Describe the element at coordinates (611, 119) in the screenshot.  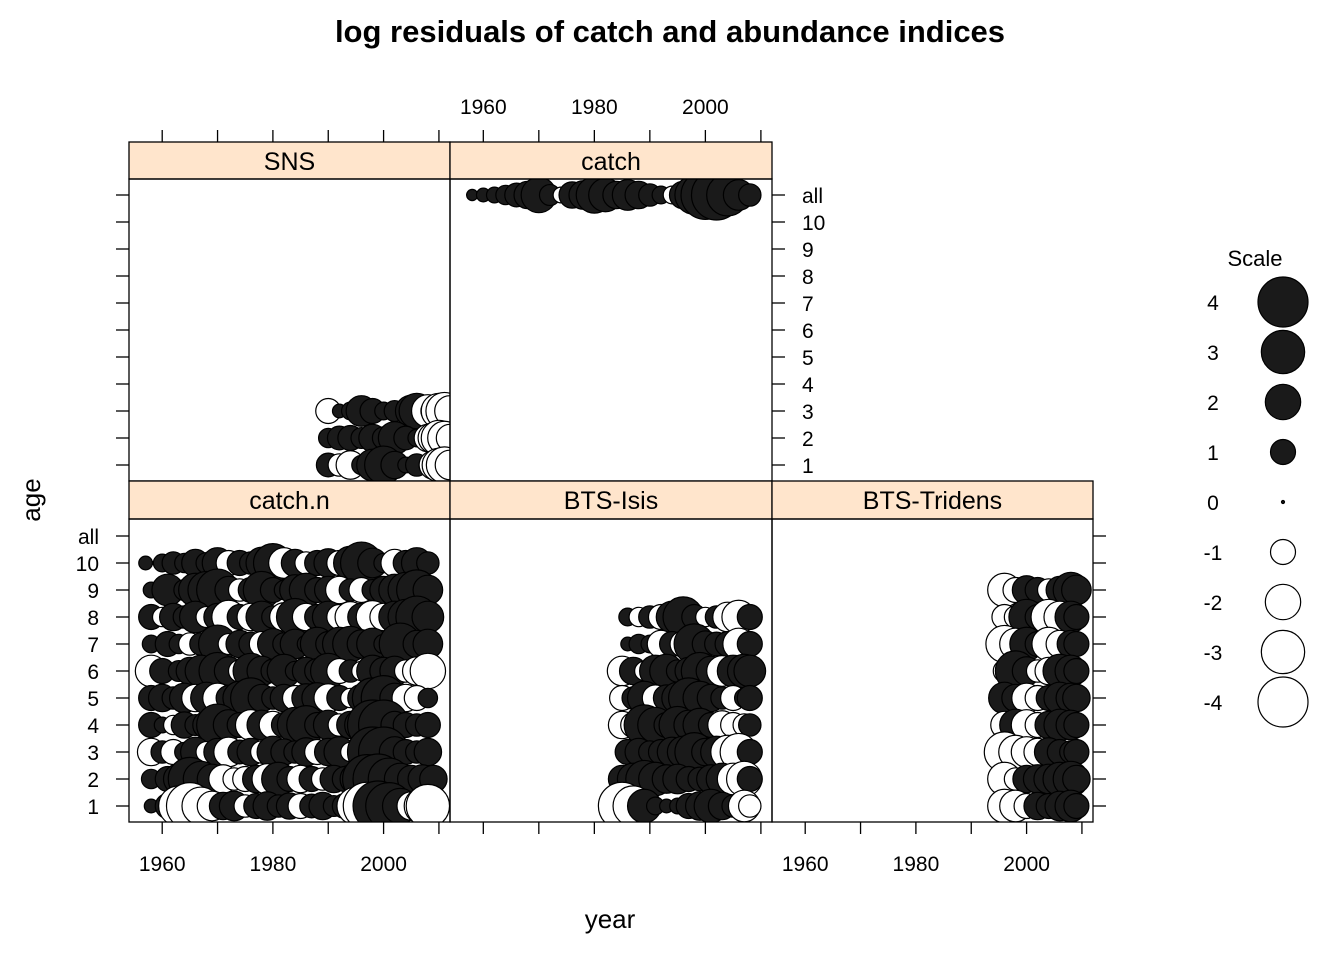
I see `x-axis-col-1-top: 1960 1980 2000` at that location.